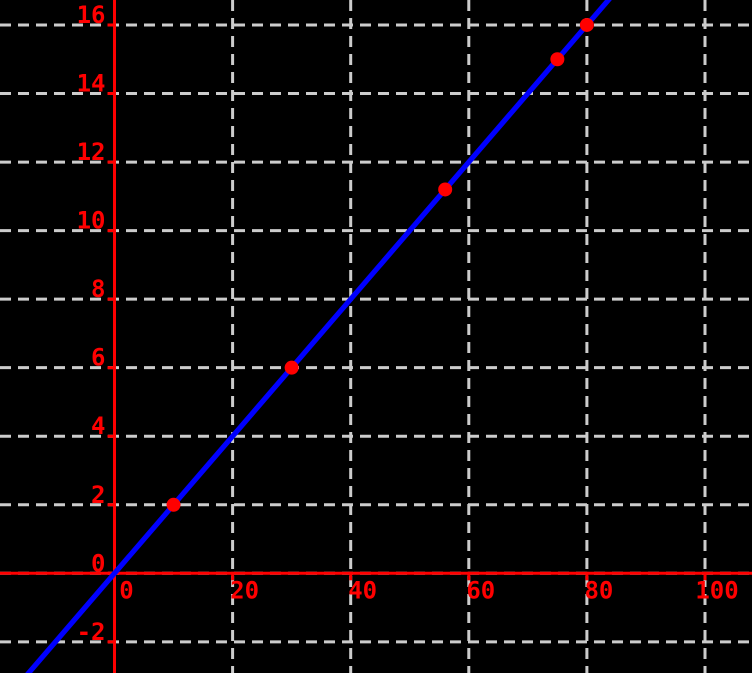  I want to click on x-tick-label-40: 40, so click(362, 590).